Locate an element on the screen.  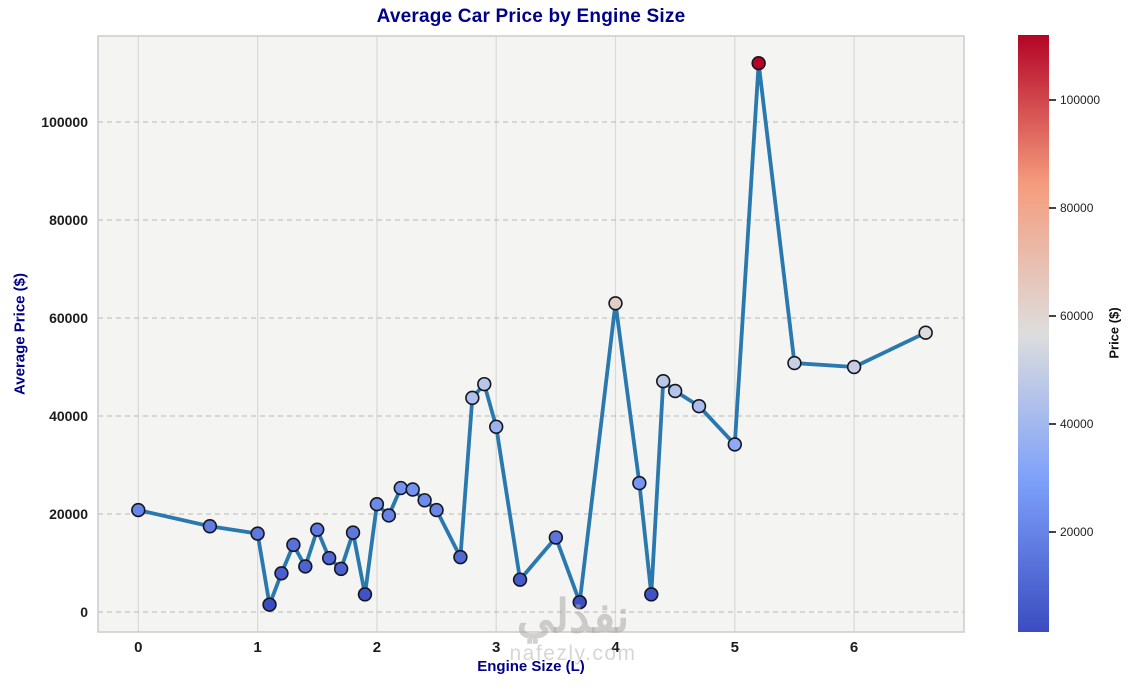
y-tick-label: 60000 is located at coordinates (68, 318).